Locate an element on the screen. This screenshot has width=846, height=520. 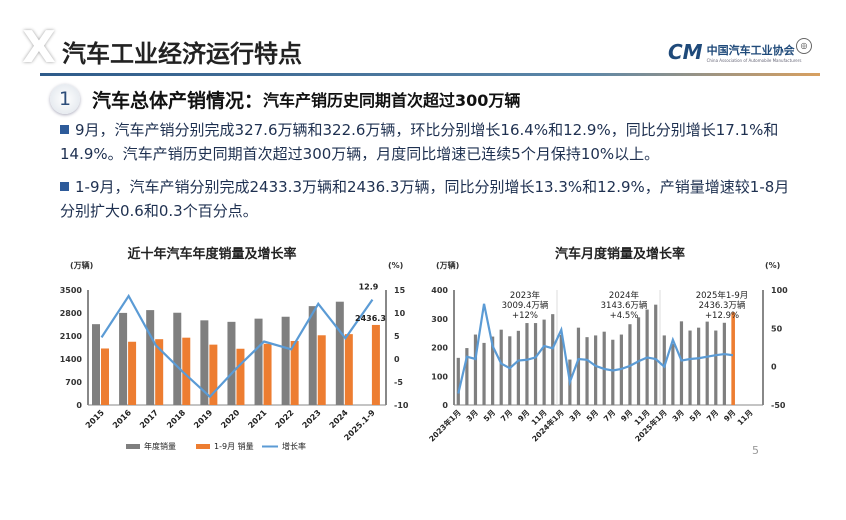
y-tick-label: 100 is located at coordinates (439, 376).